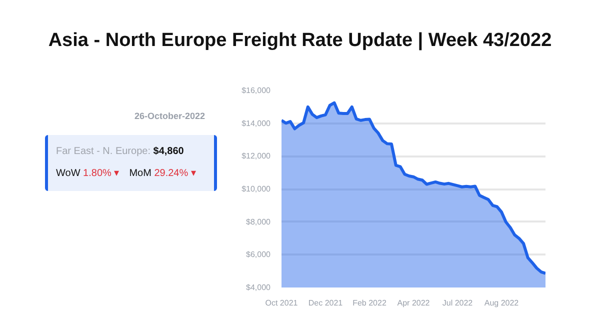 This screenshot has width=600, height=315. I want to click on x-tick-label: Jul 2022, so click(458, 303).